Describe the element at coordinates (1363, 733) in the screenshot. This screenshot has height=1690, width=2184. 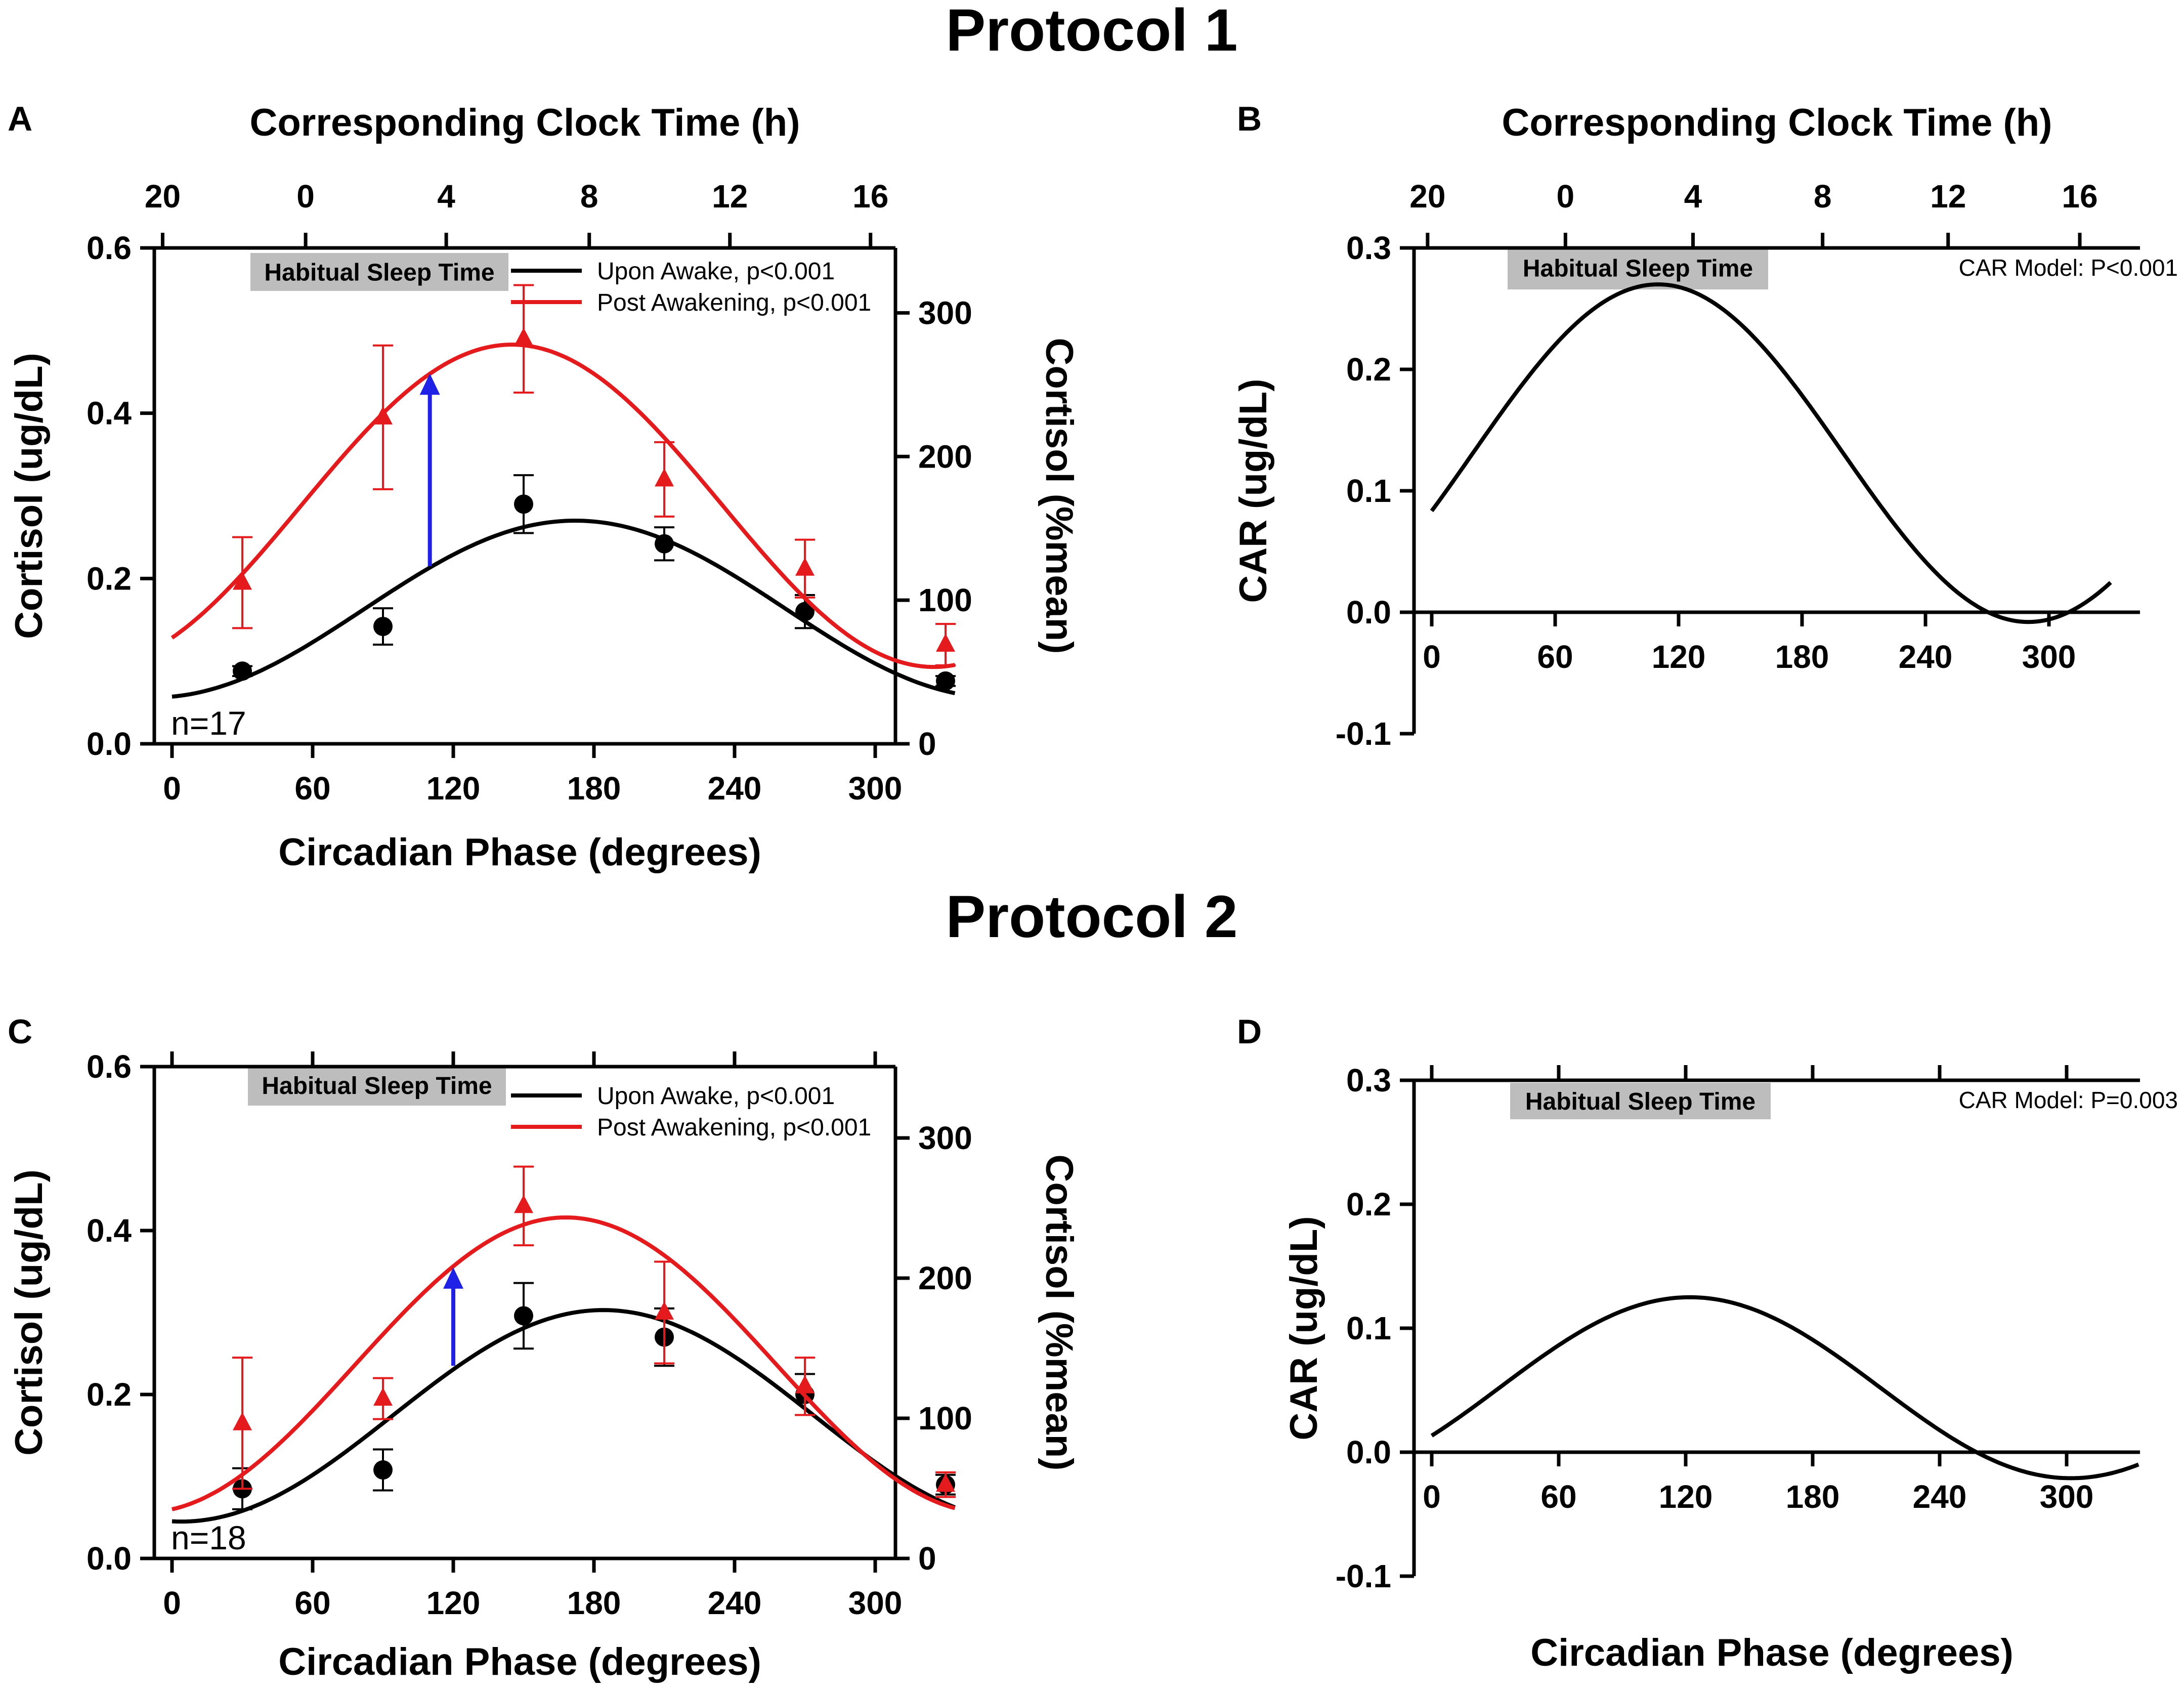
I see `y-tick-label-b-0: -0.1` at that location.